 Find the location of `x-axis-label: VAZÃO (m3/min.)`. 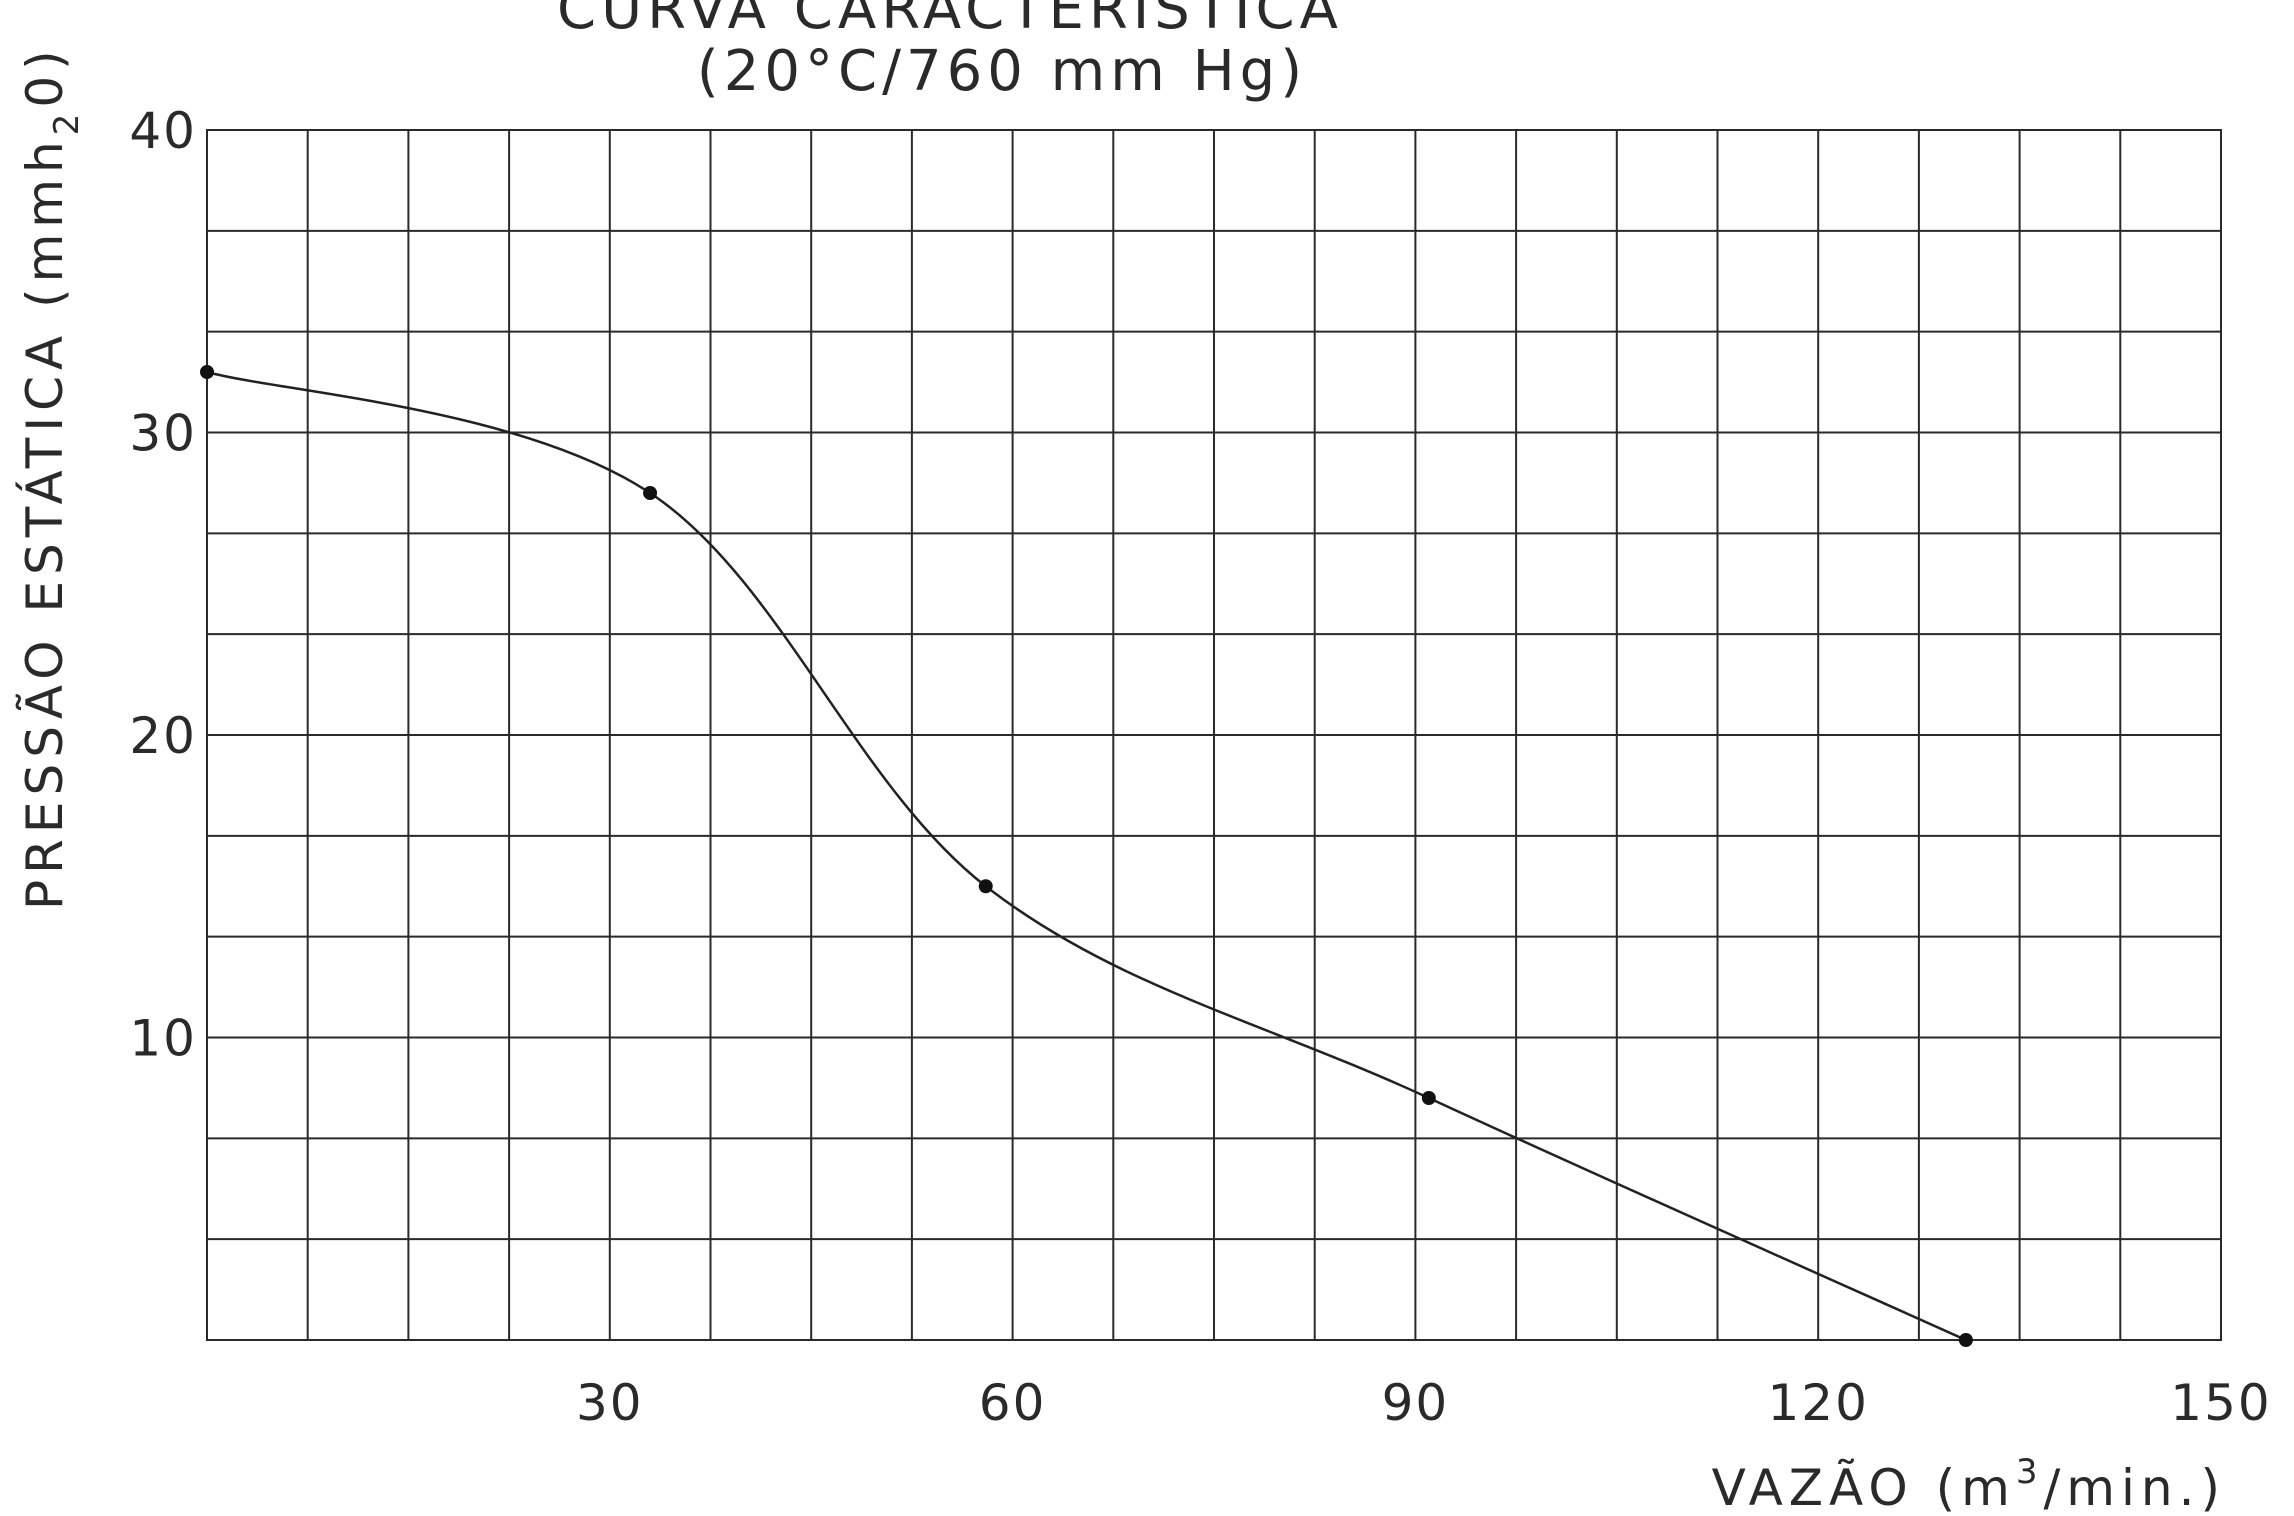

x-axis-label: VAZÃO (m3/min.) is located at coordinates (1969, 1484).